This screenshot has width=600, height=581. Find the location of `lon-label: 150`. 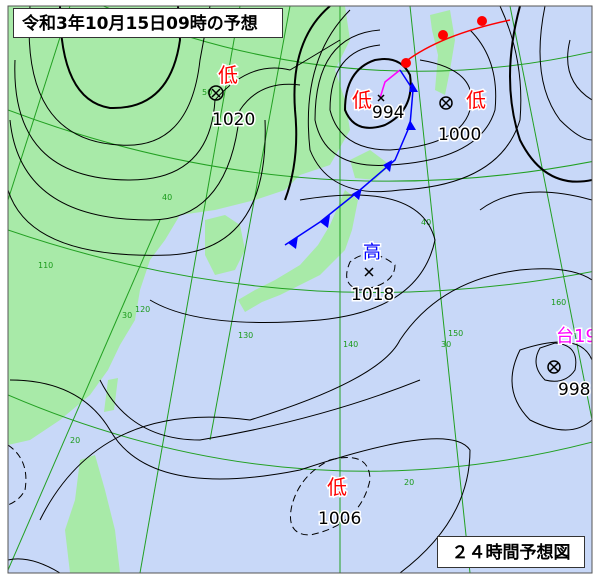

lon-label: 150 is located at coordinates (455, 333).